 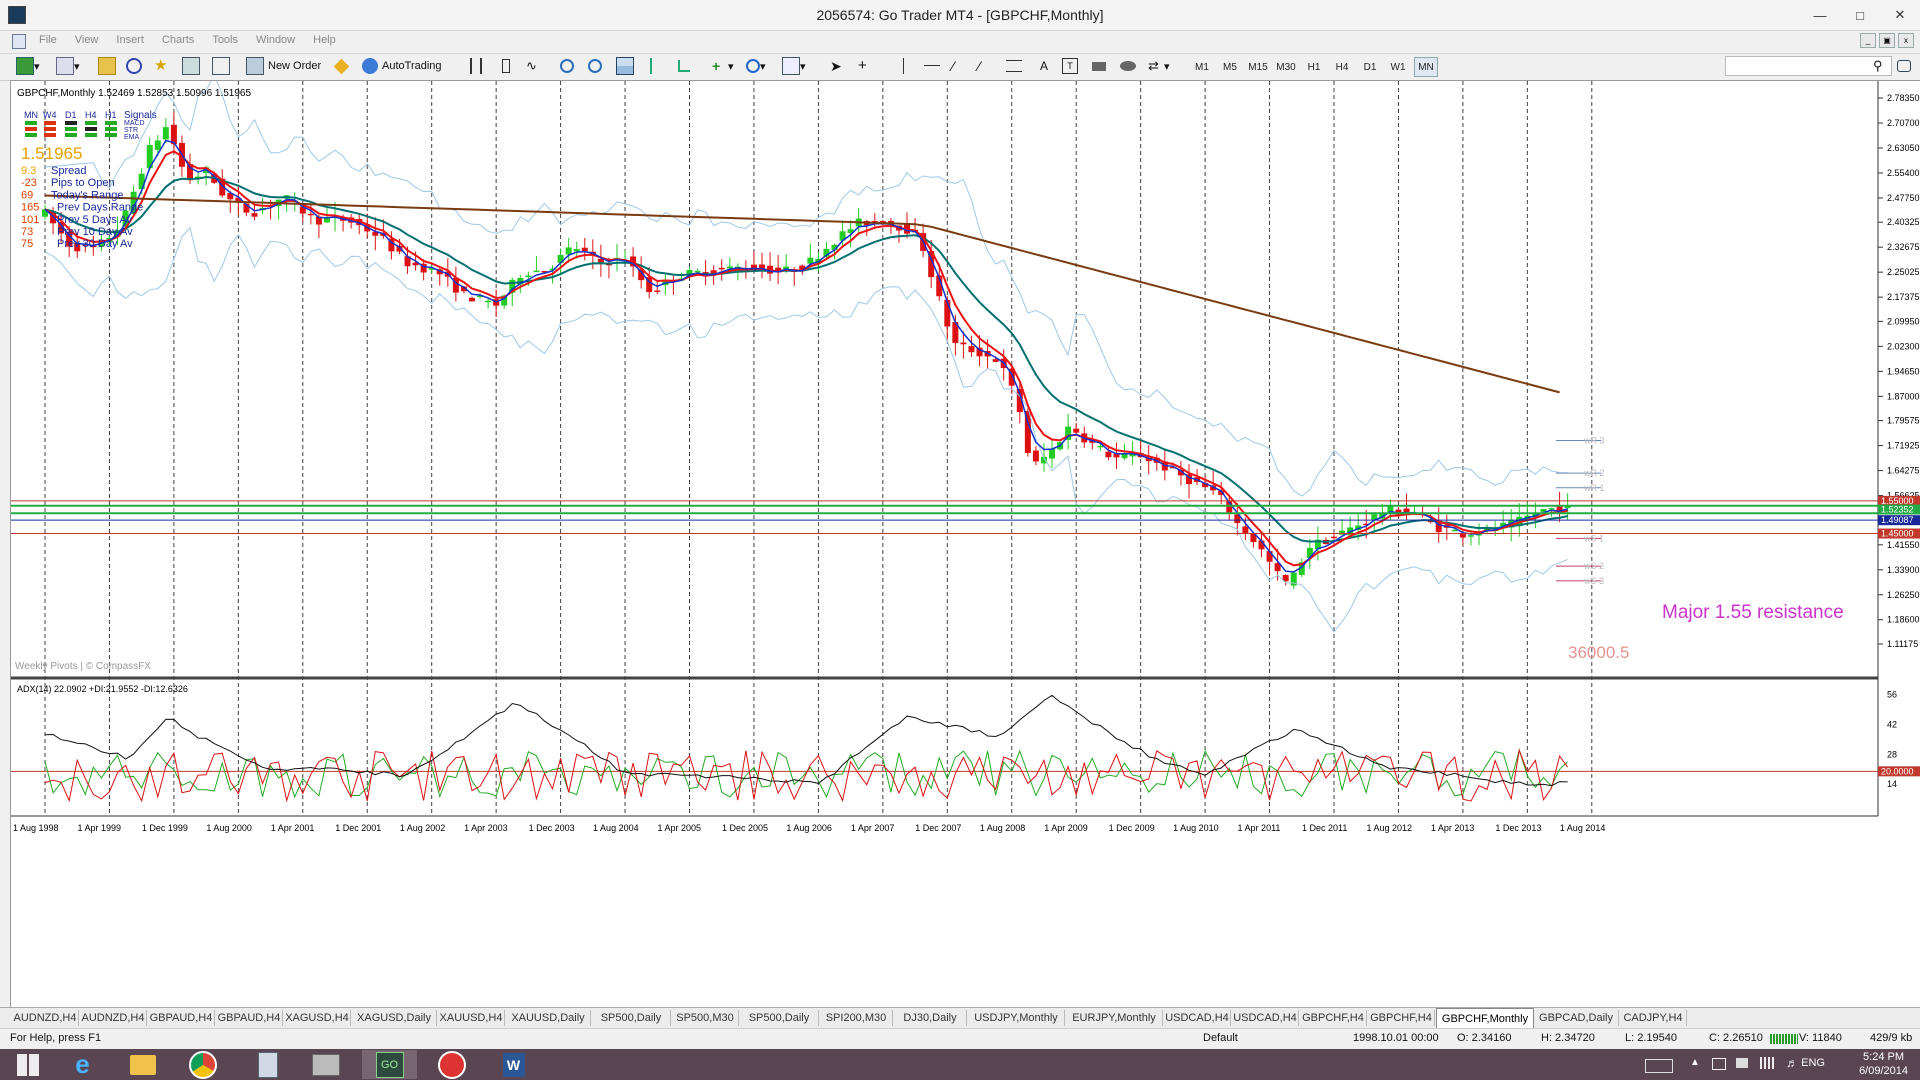 What do you see at coordinates (1485, 1018) in the screenshot?
I see `chart-tab: GBPCHF,Monthly` at bounding box center [1485, 1018].